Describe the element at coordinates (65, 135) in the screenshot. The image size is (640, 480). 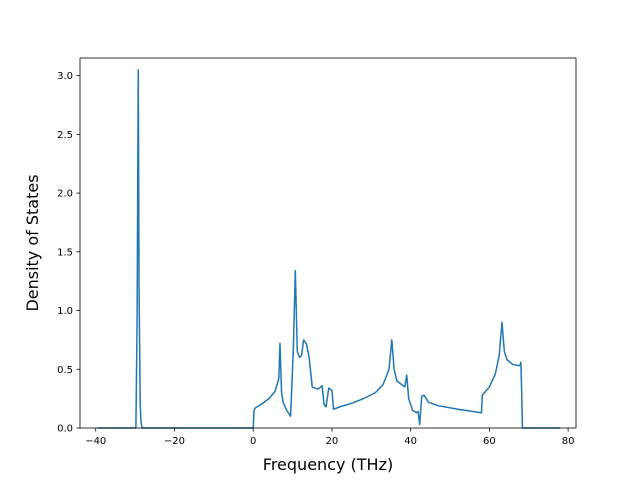
I see `y-tick-label: 2.5` at that location.